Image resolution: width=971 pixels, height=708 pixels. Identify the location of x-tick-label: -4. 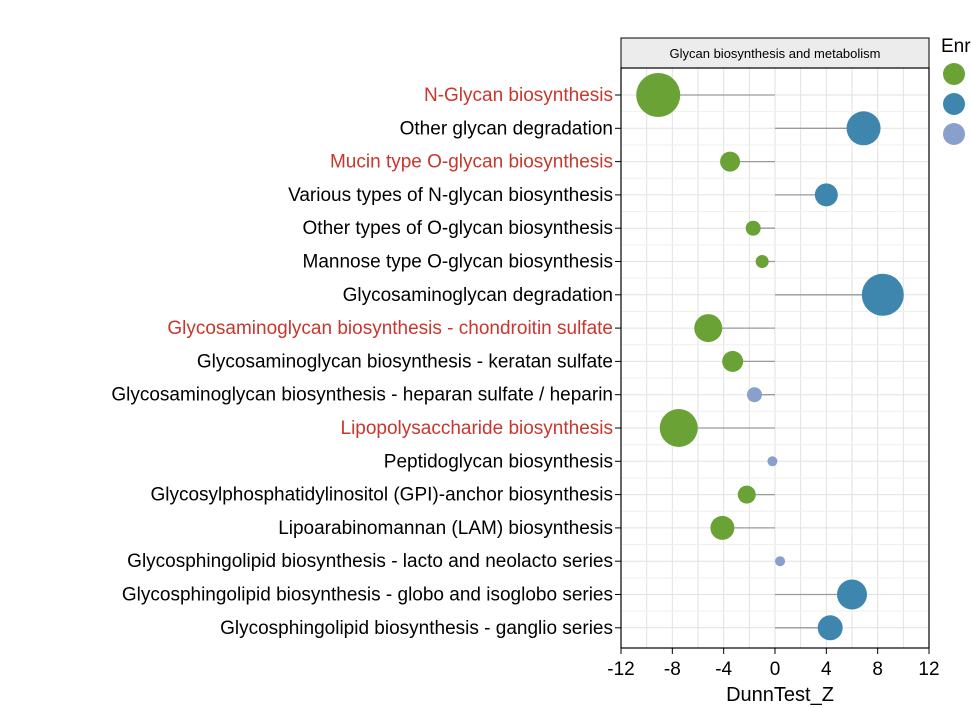
(723, 669).